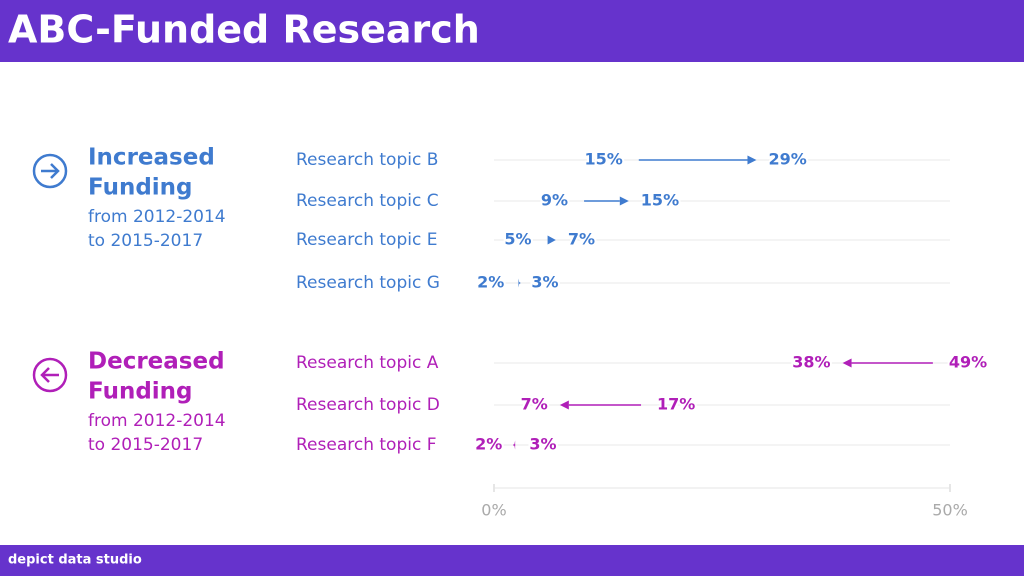  I want to click on start-label: 5%, so click(517, 239).